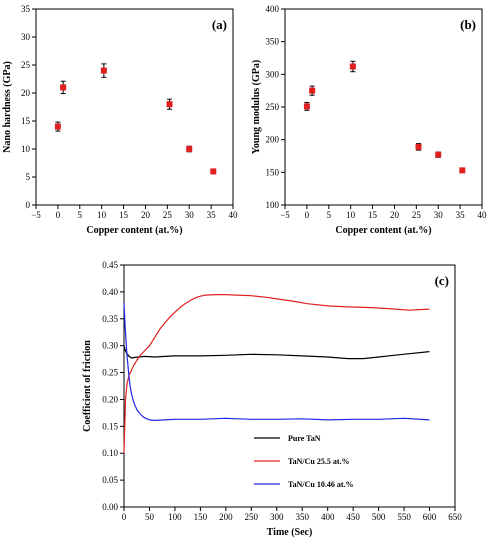 This screenshot has width=492, height=550. What do you see at coordinates (273, 42) in the screenshot?
I see `y-tick-label: 350` at bounding box center [273, 42].